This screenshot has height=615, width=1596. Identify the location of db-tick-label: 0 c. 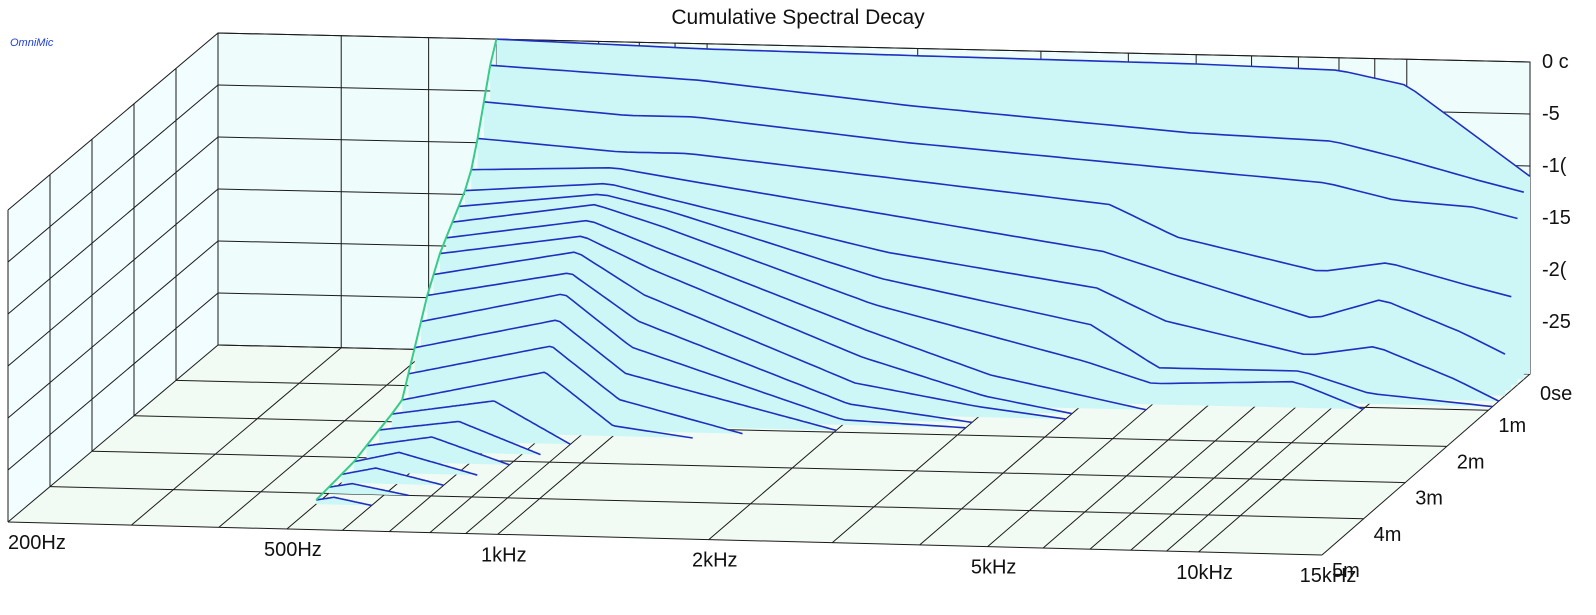
(1555, 62).